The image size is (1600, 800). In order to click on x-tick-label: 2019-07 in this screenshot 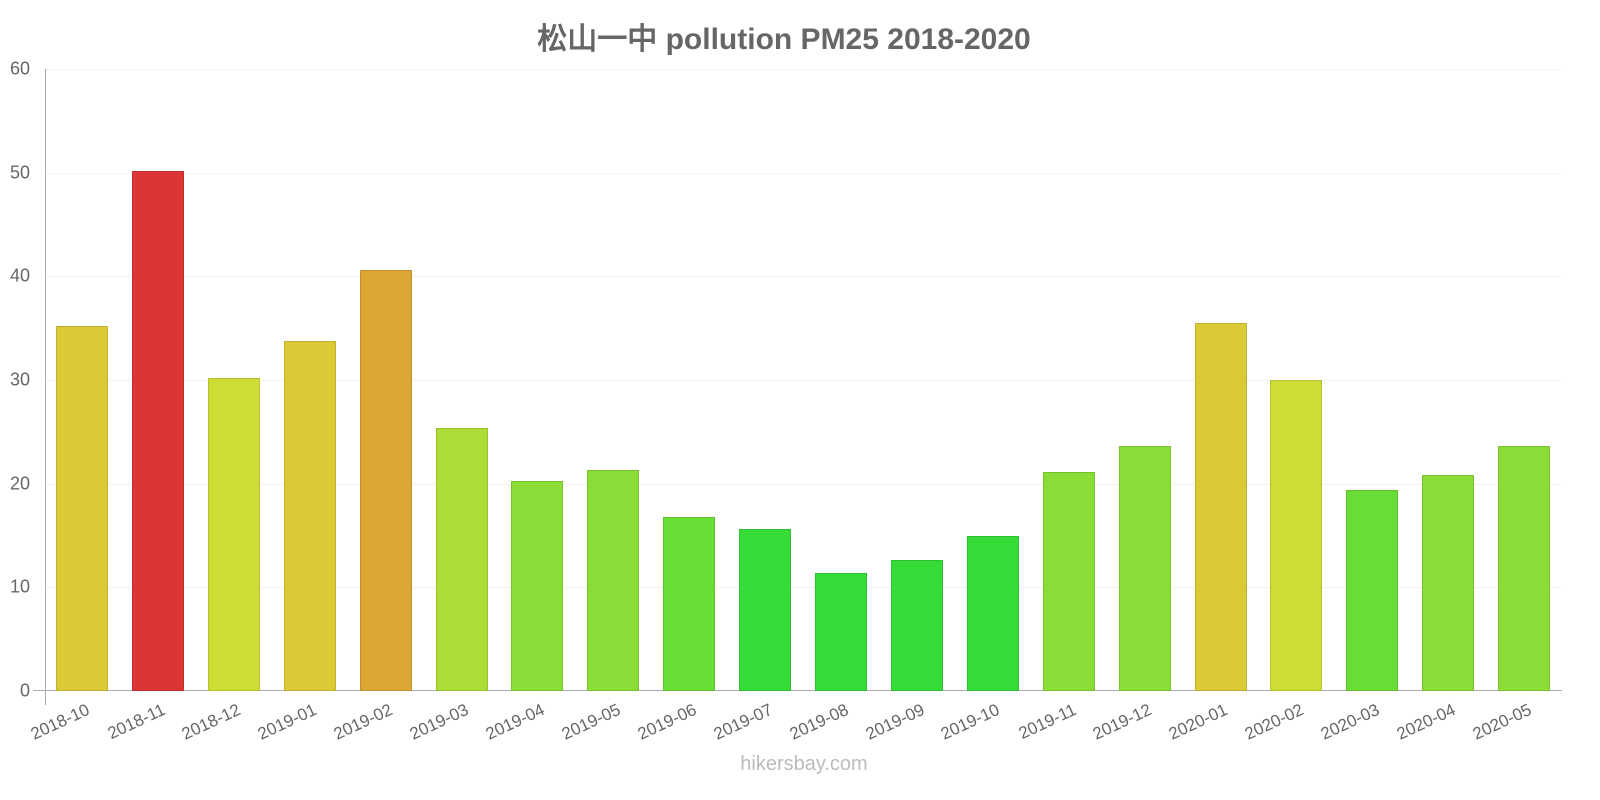, I will do `click(743, 722)`.